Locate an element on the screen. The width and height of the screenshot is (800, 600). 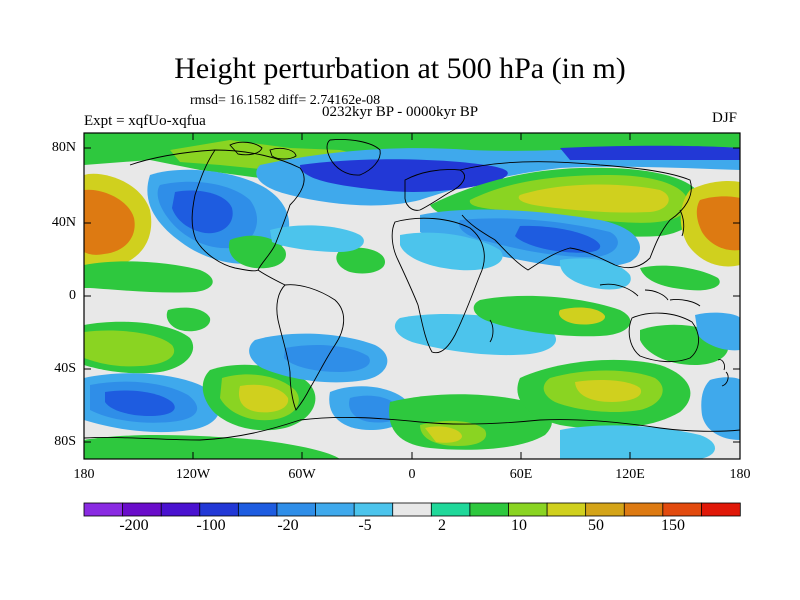
lat-label: 80S is located at coordinates (65, 441).